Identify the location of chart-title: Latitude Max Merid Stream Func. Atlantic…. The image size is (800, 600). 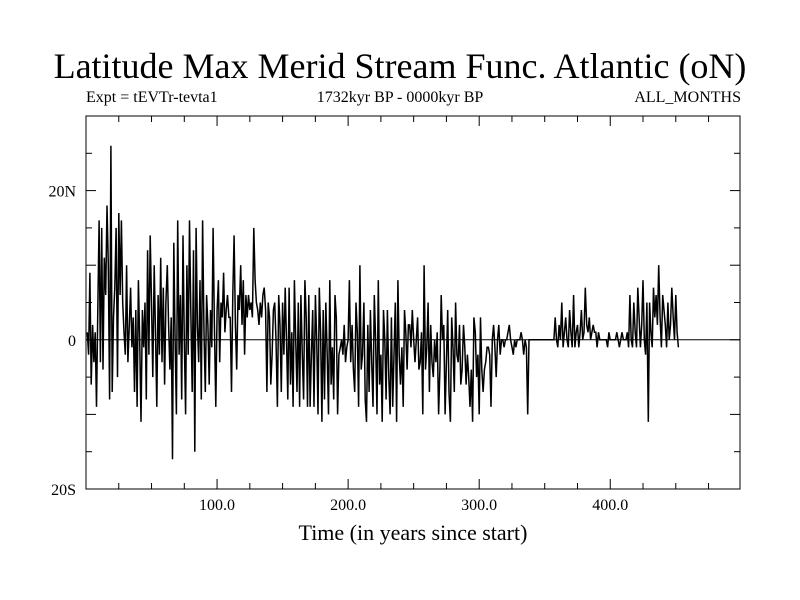
(400, 66).